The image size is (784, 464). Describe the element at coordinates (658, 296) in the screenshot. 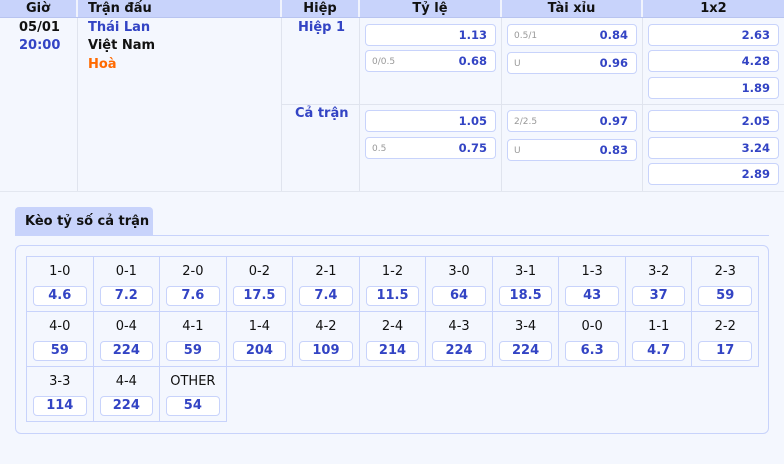

I see `score-odds-button: 37` at that location.